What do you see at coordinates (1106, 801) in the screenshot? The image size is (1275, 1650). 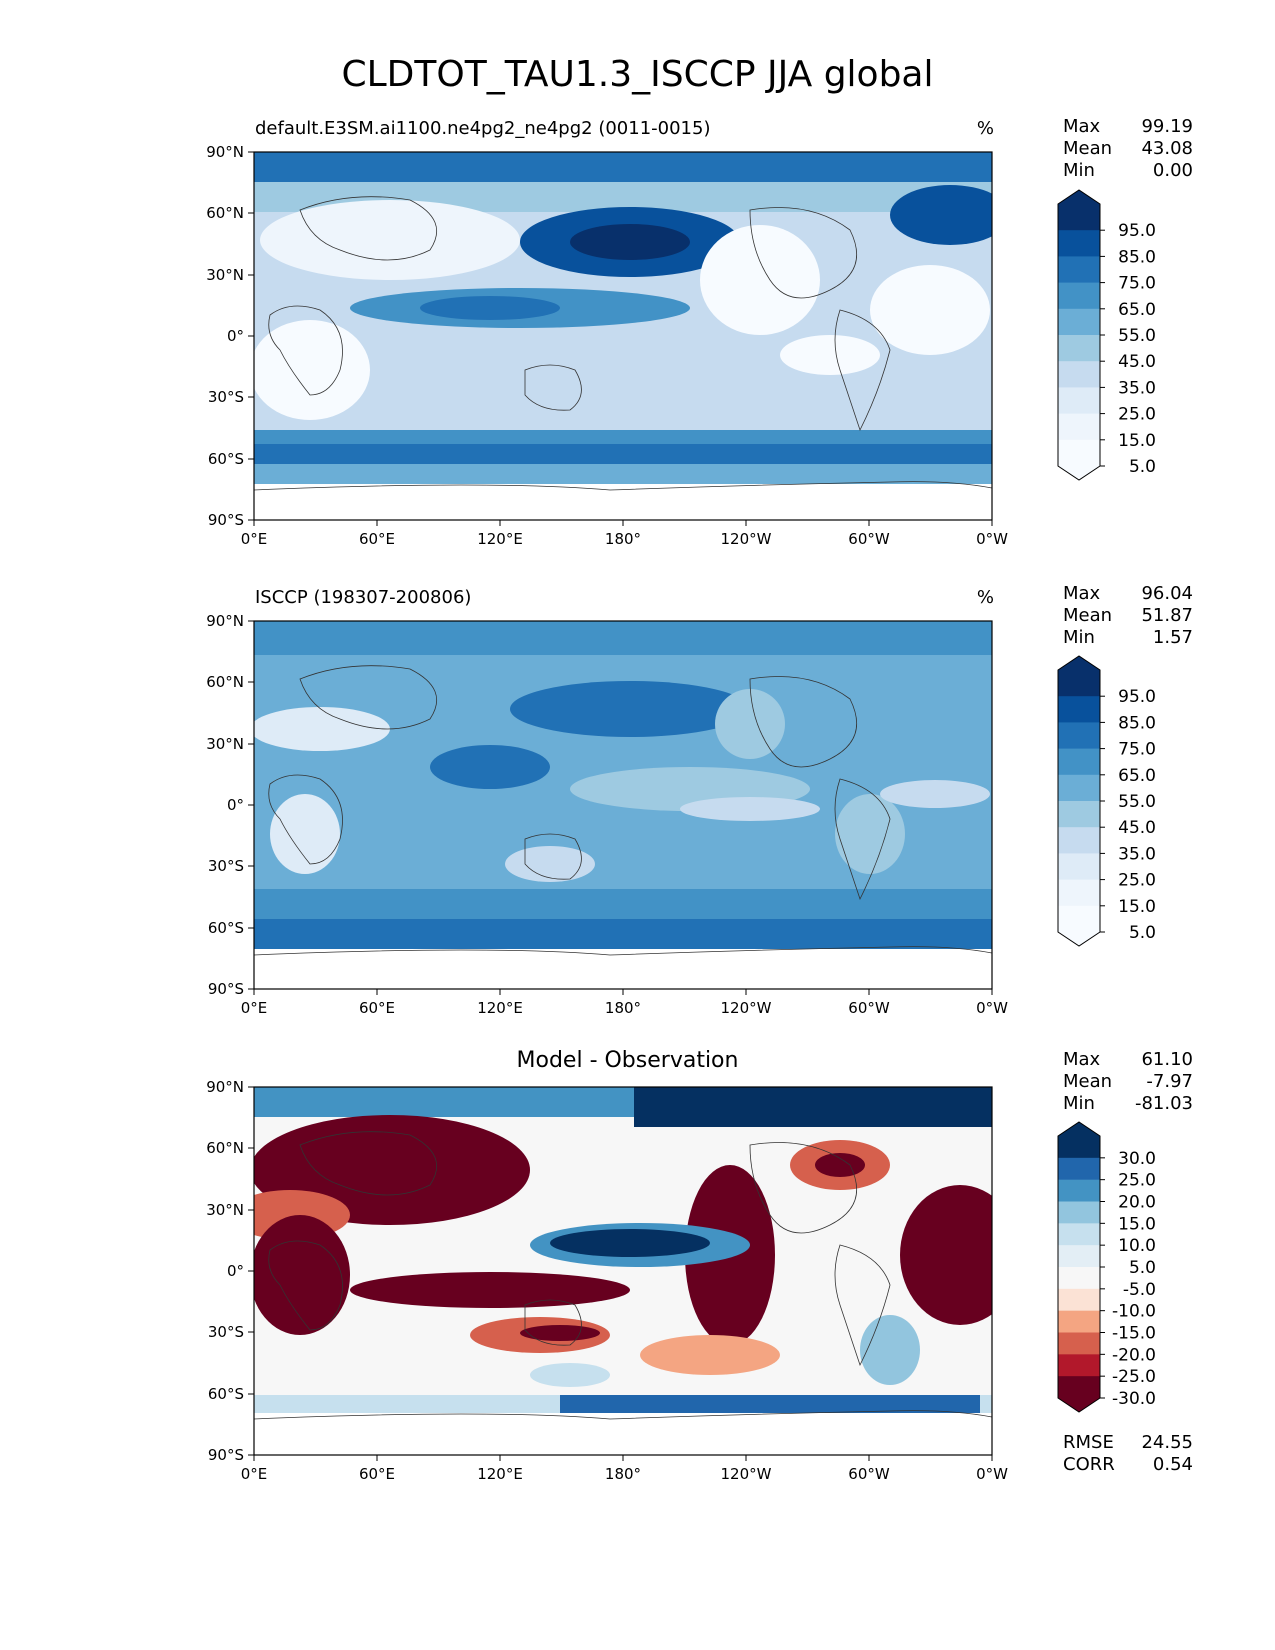 I see `colorbar-observation: 95.0 85.0 75.0 65.0 55.0 45.0 35.0 25.0 15.0 5.0` at bounding box center [1106, 801].